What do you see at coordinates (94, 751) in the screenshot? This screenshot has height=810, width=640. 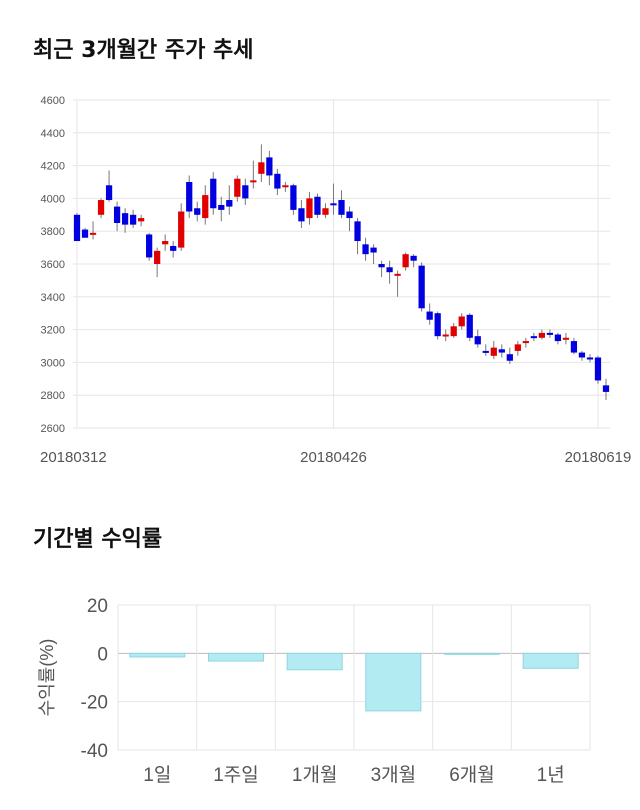 I see `y-tick-label: -40` at bounding box center [94, 751].